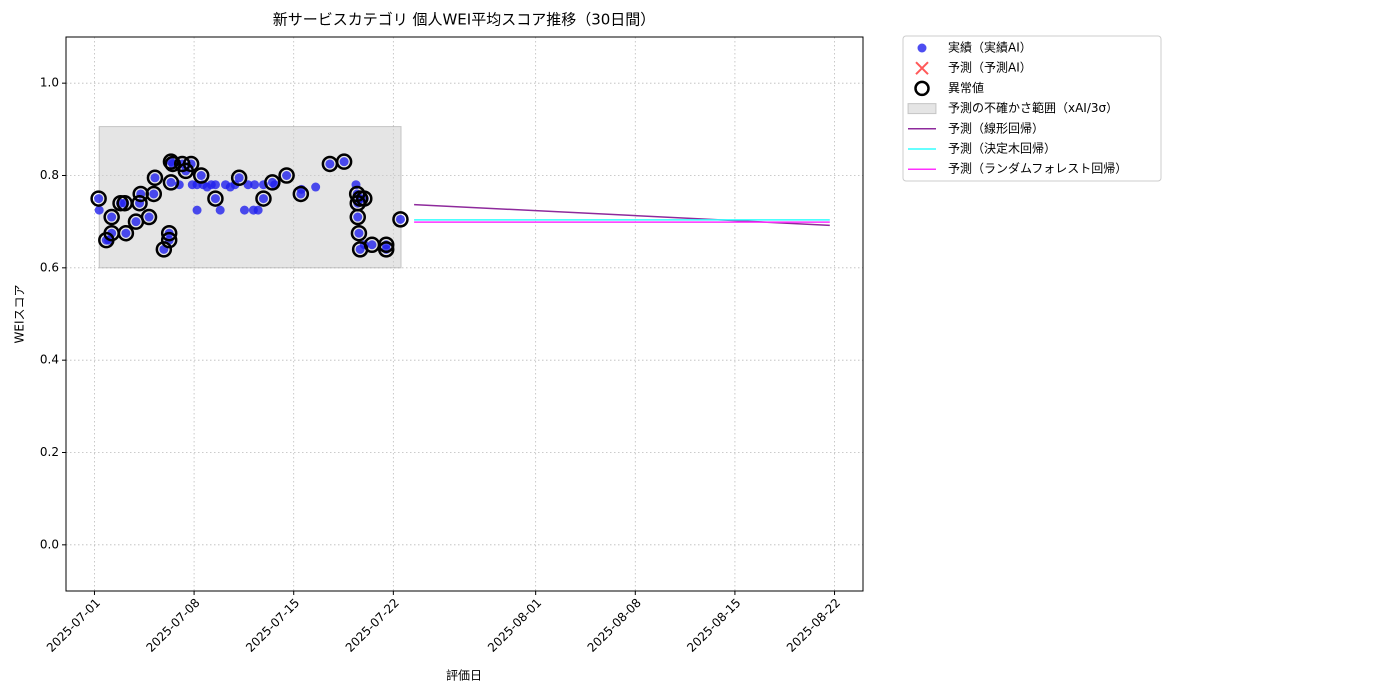 This screenshot has width=1400, height=700. Describe the element at coordinates (1002, 148) in the screenshot. I see `legend-label: 予測（決定木回帰）` at that location.